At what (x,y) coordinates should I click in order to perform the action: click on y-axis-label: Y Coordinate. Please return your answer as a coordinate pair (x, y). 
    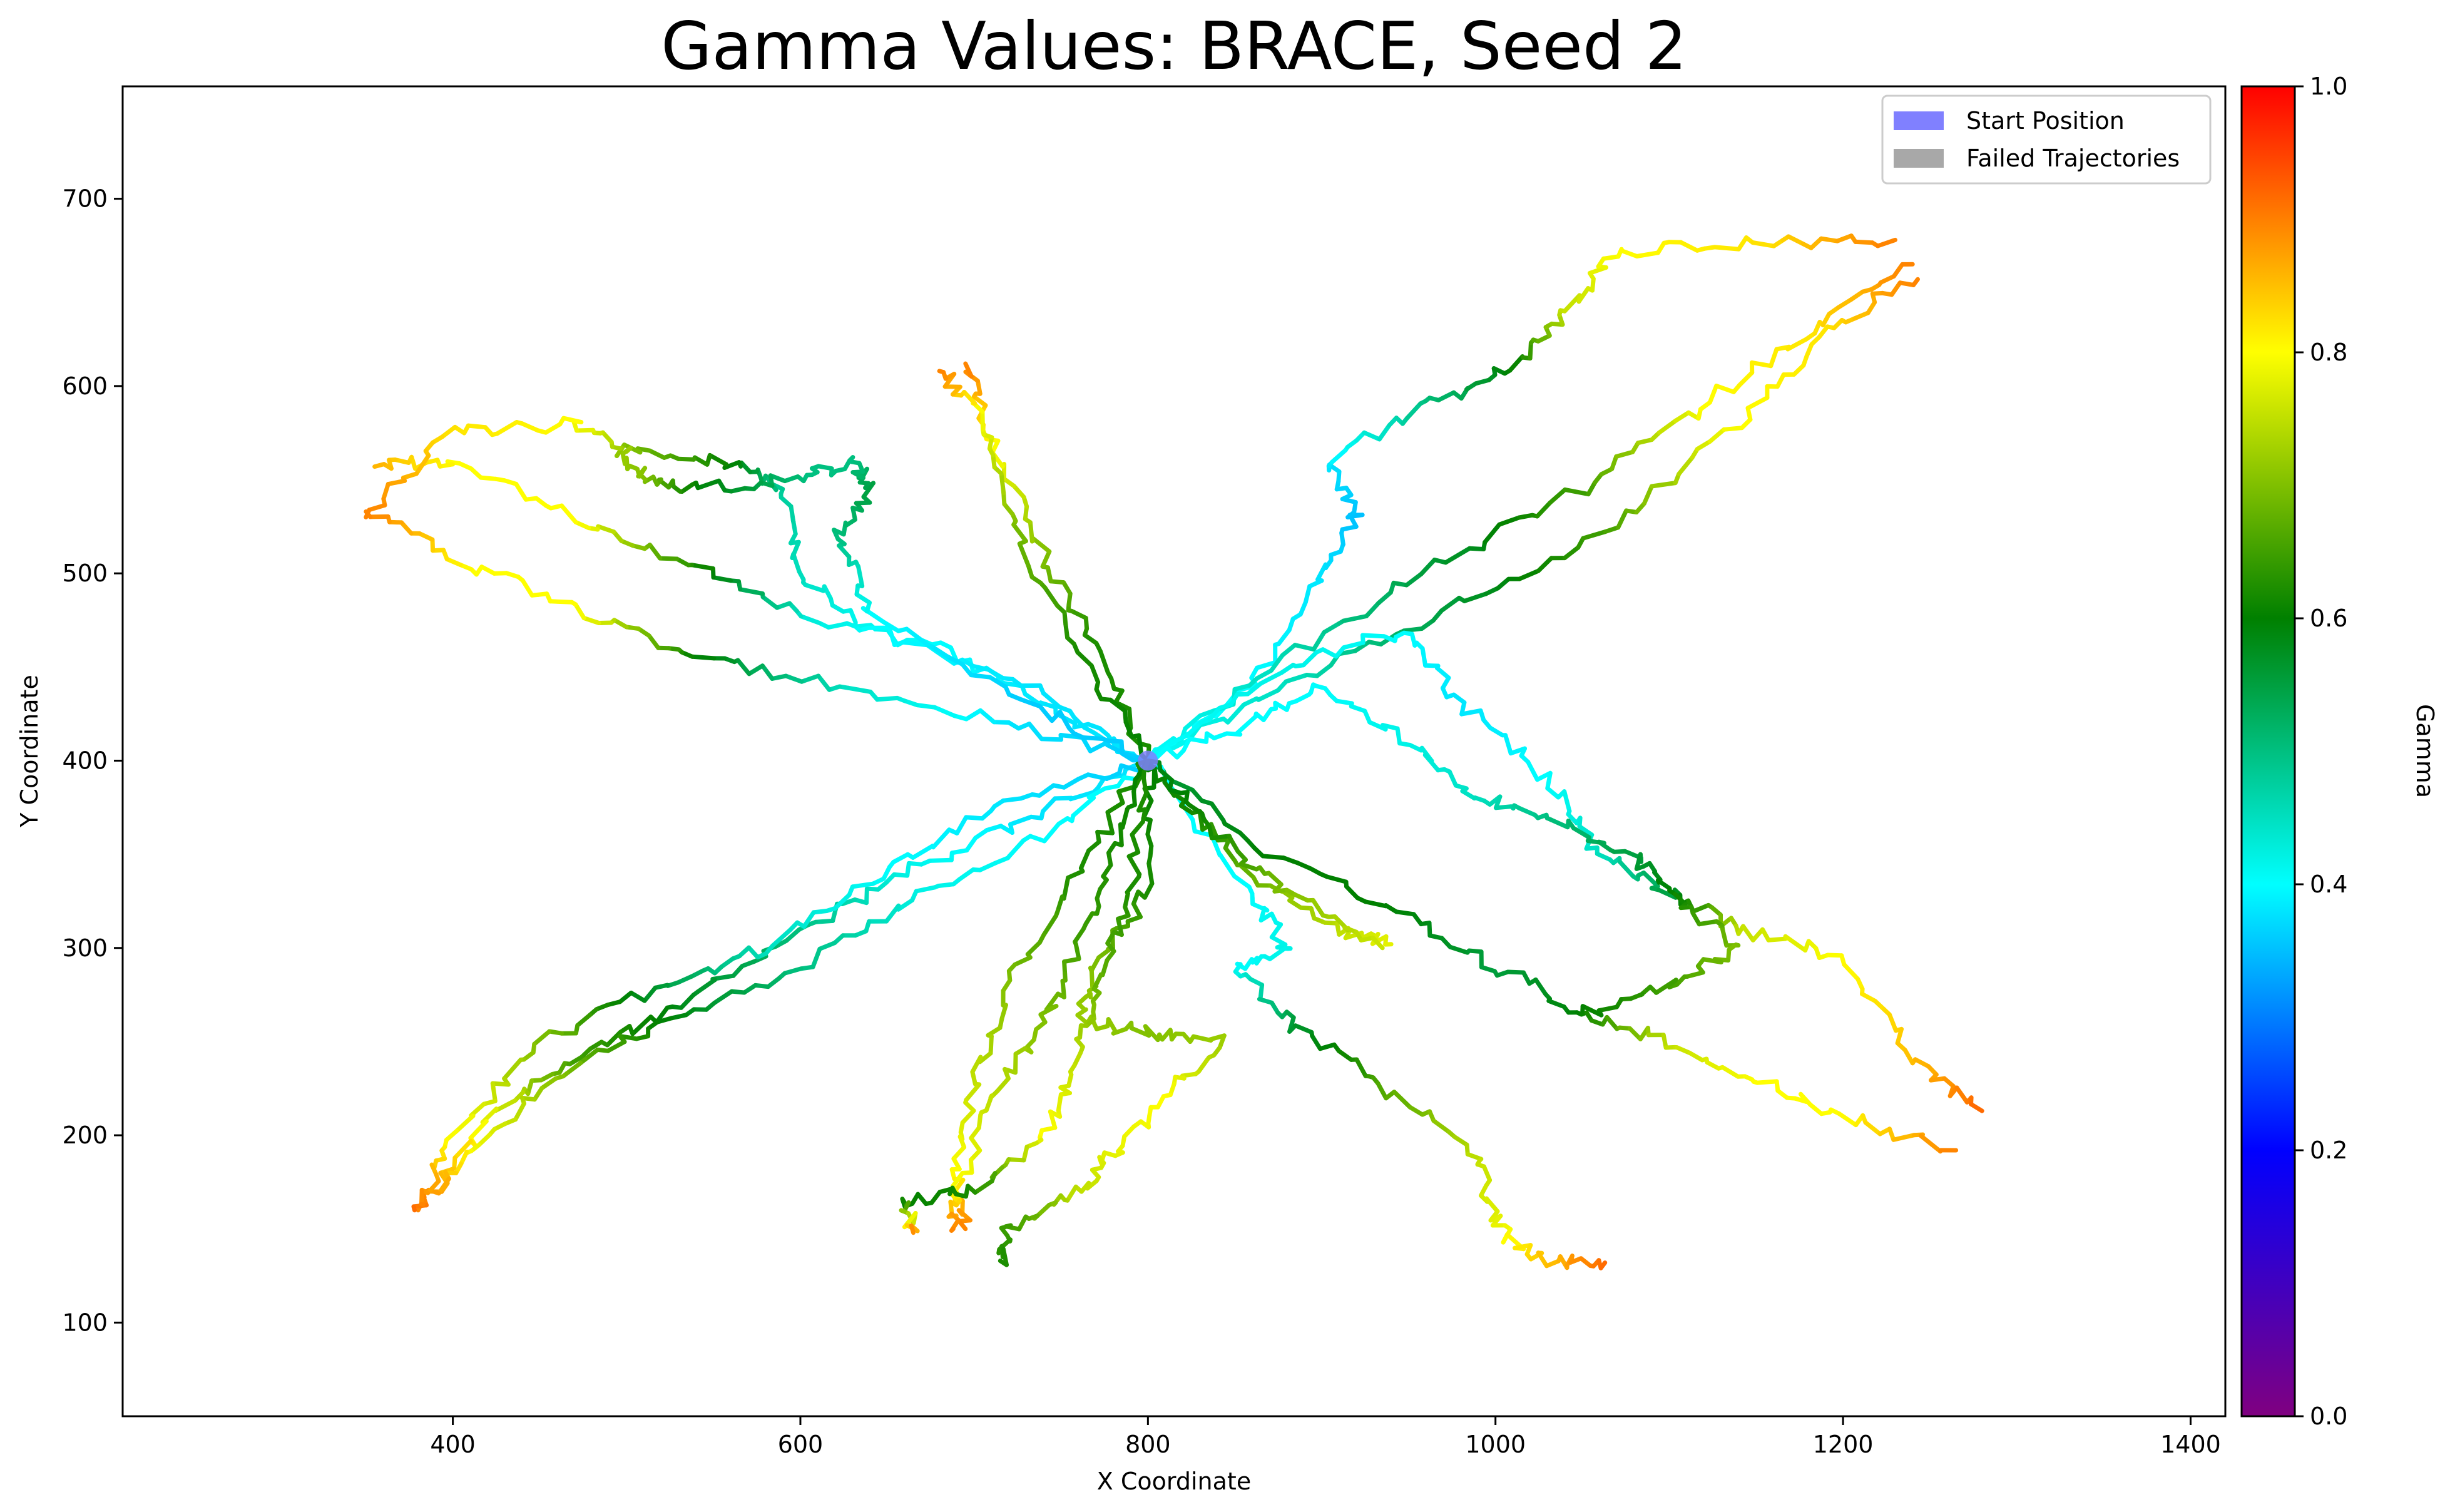
    Looking at the image, I should click on (29, 751).